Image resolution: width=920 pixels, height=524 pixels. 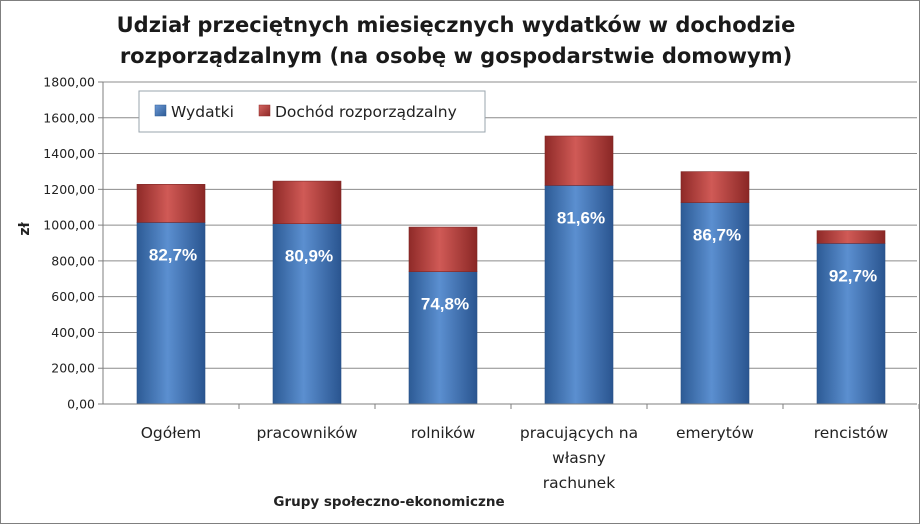 I want to click on data-label: 92,7%, so click(x=853, y=275).